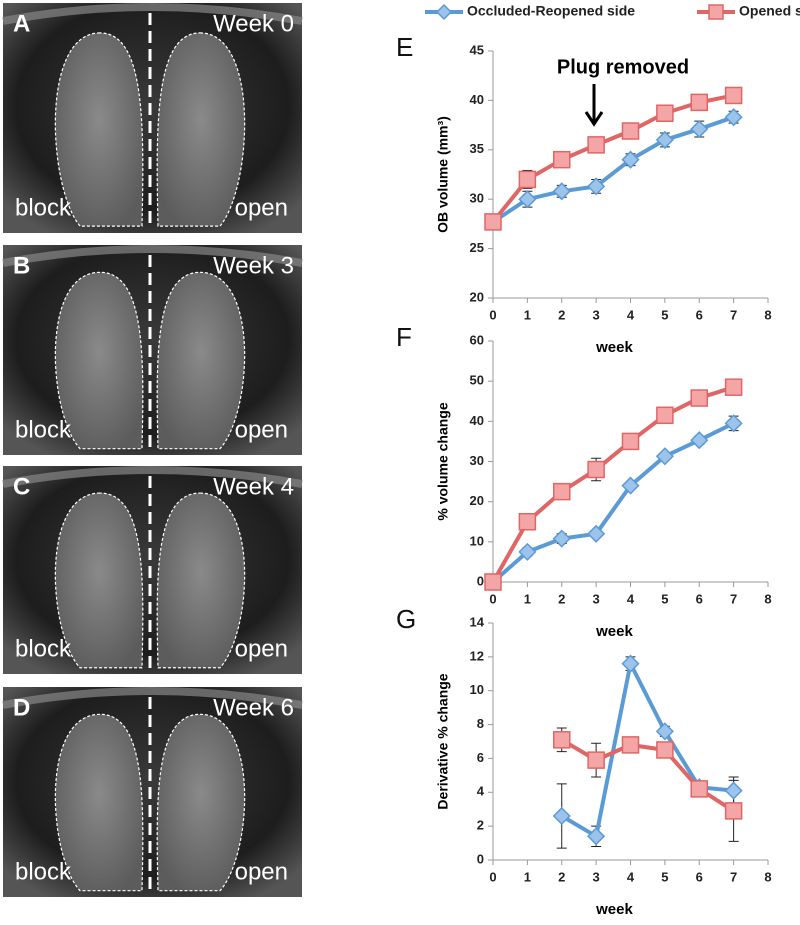 The image size is (800, 925). What do you see at coordinates (477, 655) in the screenshot?
I see `y-tick-label: 12` at bounding box center [477, 655].